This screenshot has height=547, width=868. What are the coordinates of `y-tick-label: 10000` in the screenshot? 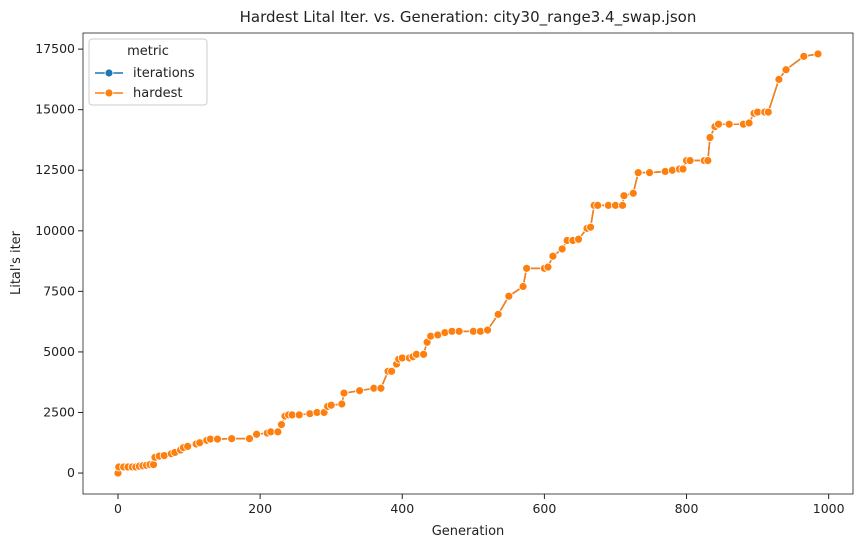 It's located at (55, 230).